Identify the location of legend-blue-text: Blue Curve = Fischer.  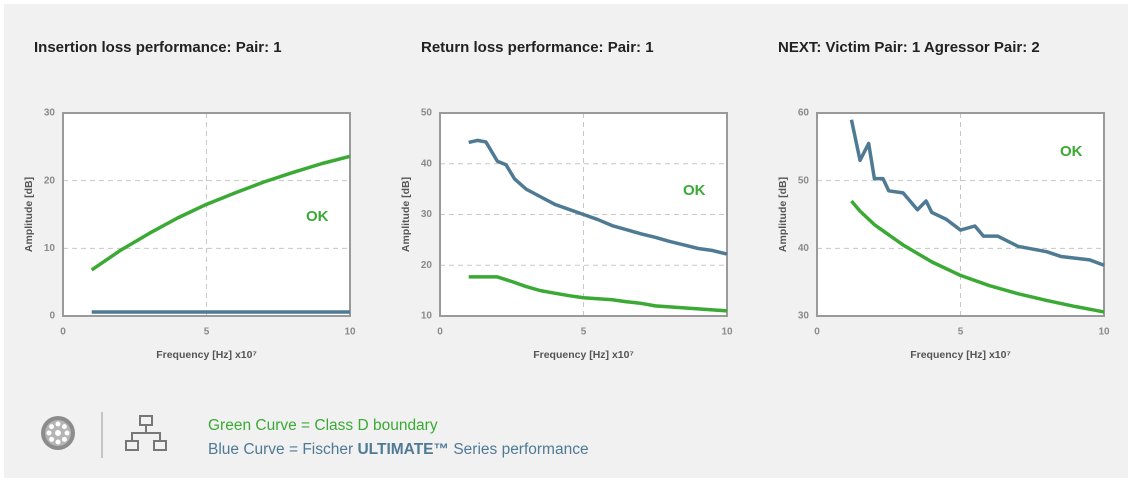
(280, 449).